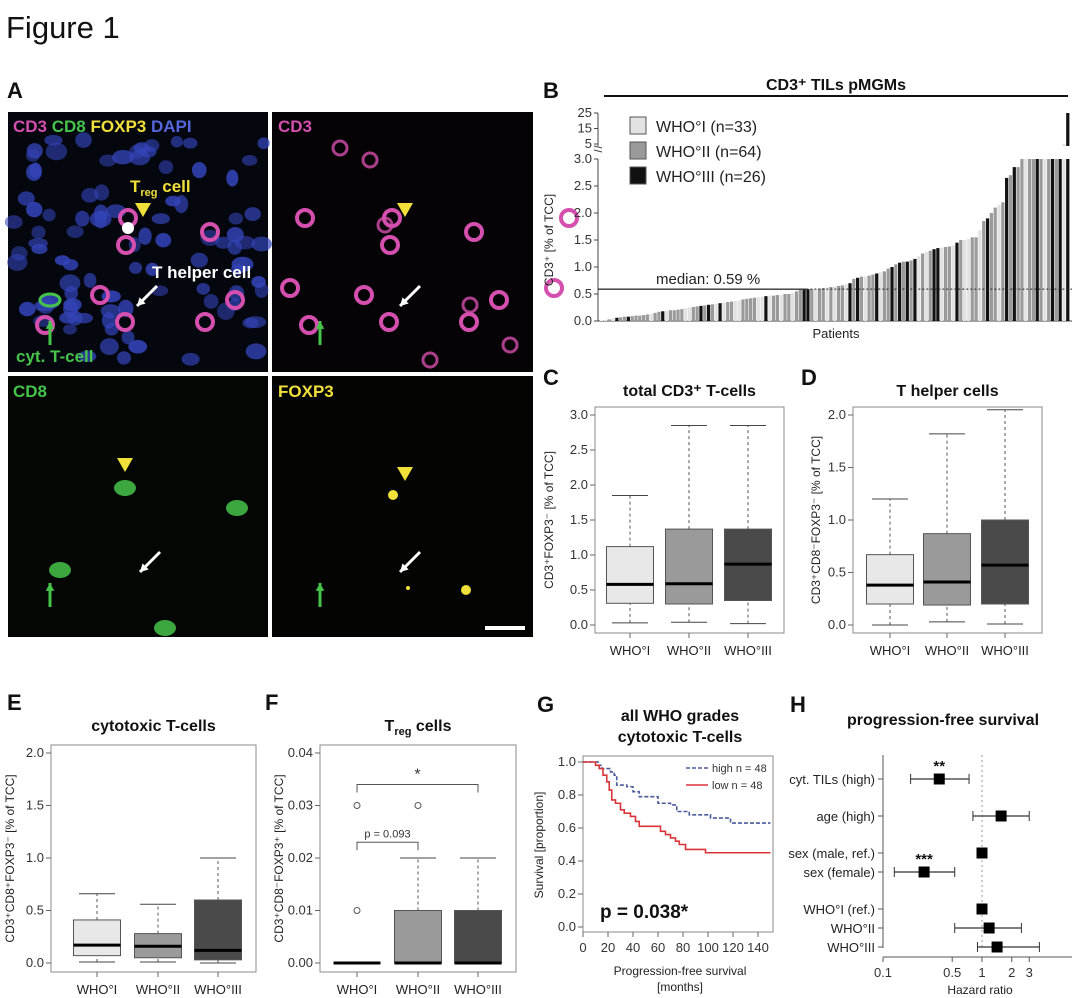  I want to click on x-tick-label: 1, so click(981, 972).